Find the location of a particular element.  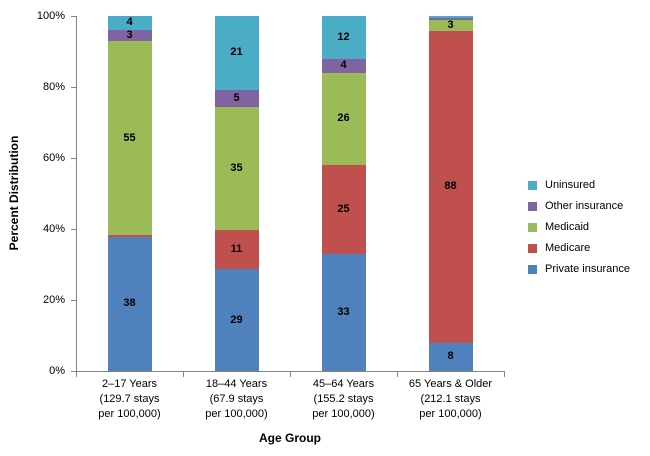

bar-segment-medicare: 11 is located at coordinates (236, 250).